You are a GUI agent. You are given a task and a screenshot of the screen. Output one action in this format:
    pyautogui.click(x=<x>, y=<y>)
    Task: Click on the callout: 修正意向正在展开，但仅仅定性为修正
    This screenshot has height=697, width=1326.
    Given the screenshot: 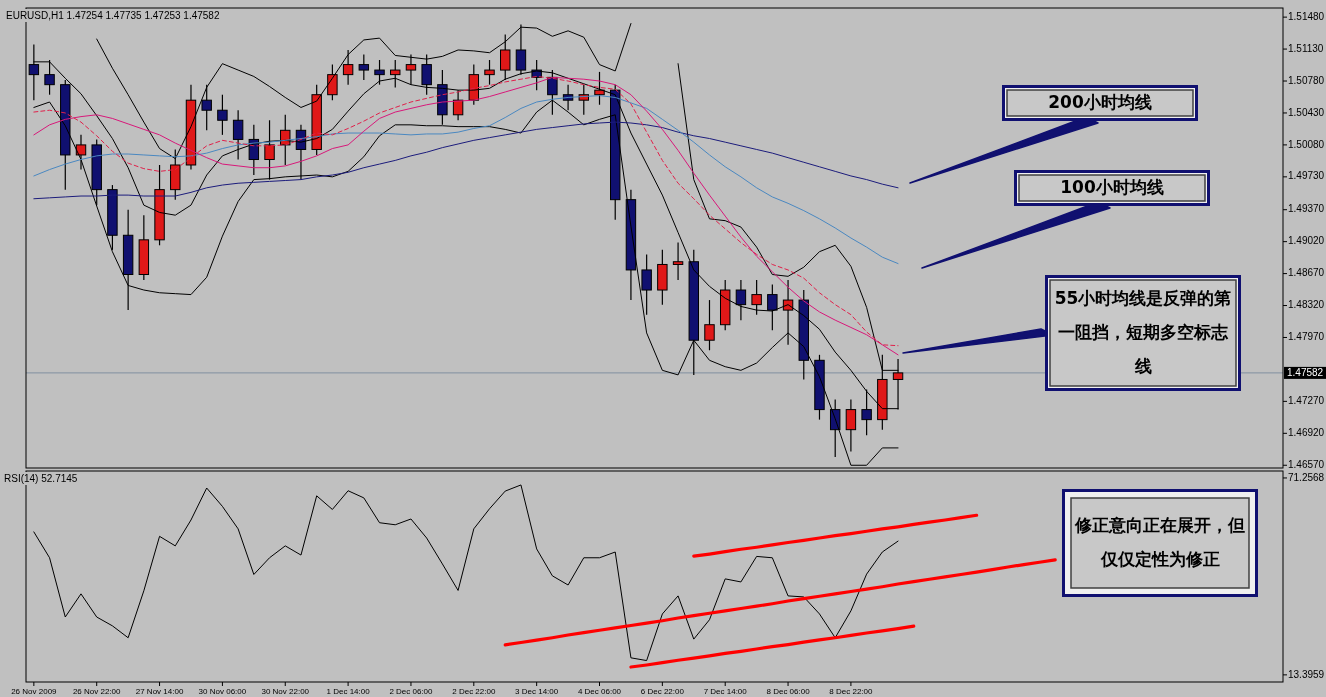 What is the action you would take?
    pyautogui.click(x=1160, y=543)
    